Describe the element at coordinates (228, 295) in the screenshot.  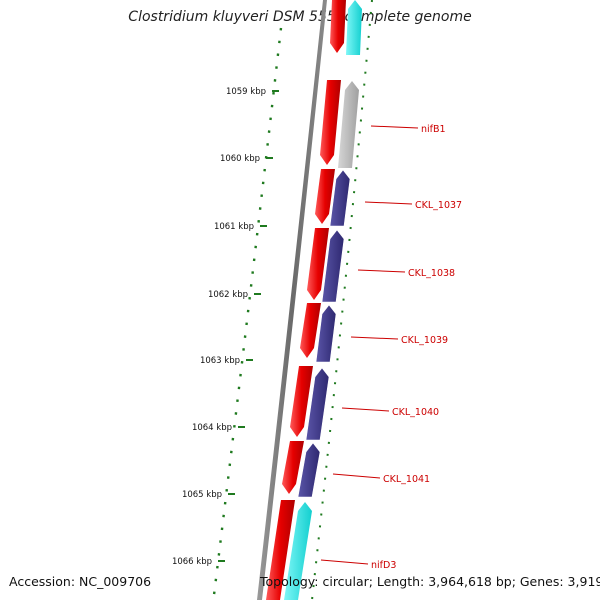
I see `tick-label: 1062 kbp` at that location.